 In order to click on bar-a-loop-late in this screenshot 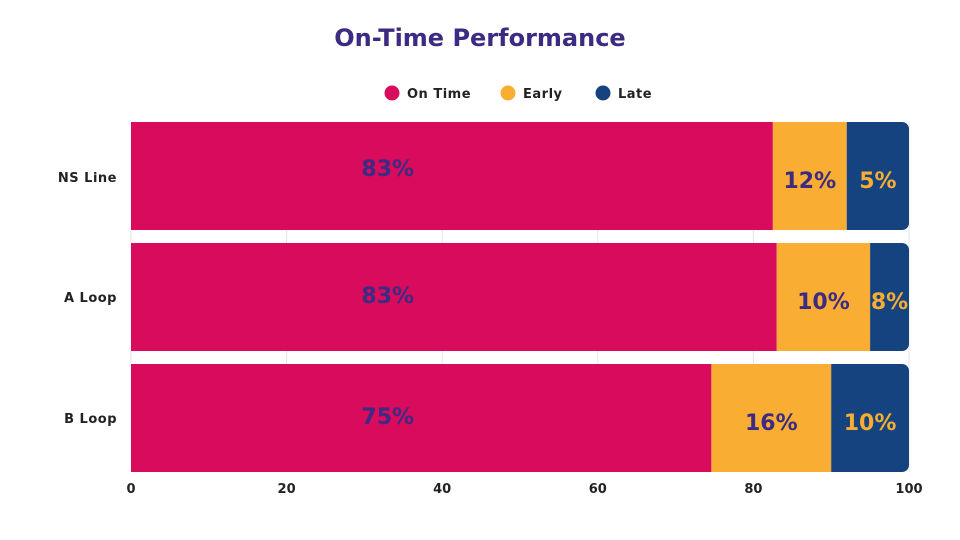, I will do `click(889, 297)`.